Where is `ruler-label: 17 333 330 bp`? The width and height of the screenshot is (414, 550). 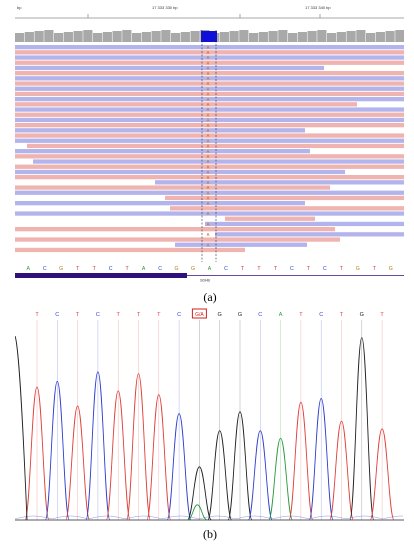
ruler-label: 17 333 330 bp is located at coordinates (165, 7).